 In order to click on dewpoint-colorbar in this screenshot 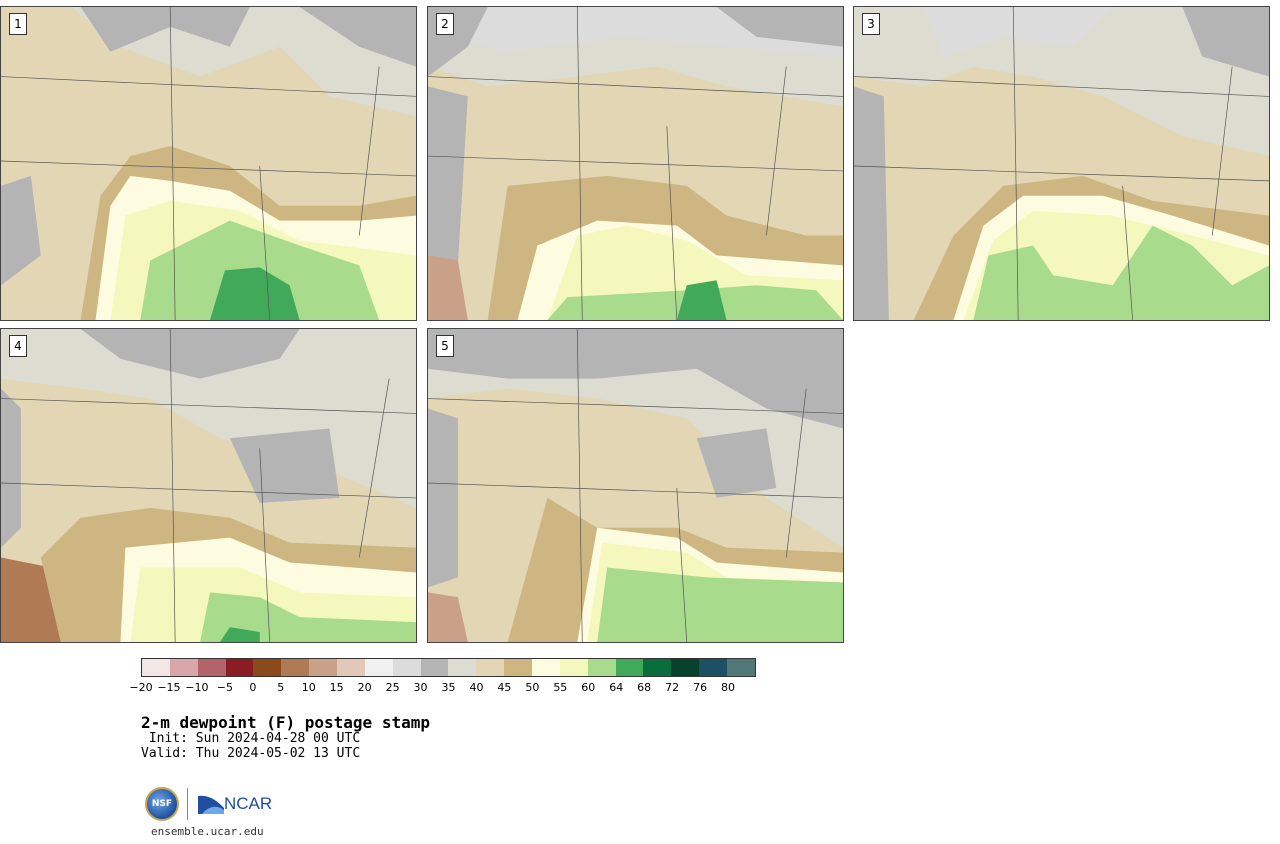, I will do `click(448, 667)`.